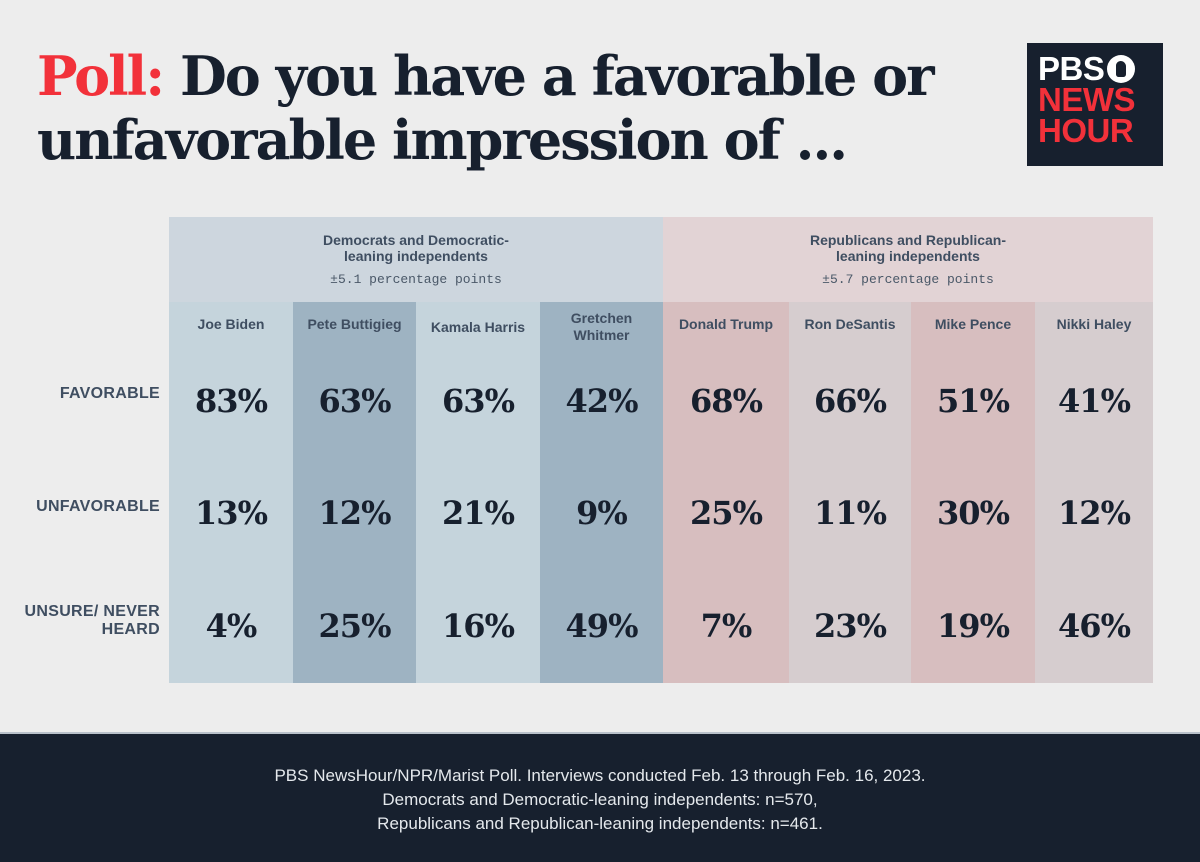 The height and width of the screenshot is (862, 1200). What do you see at coordinates (850, 492) in the screenshot?
I see `column-ron-desantis: Ron DeSantis 66% 11% 23%` at bounding box center [850, 492].